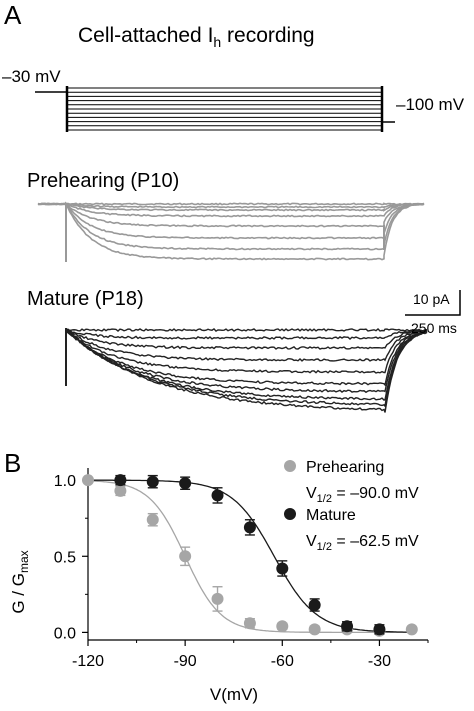  I want to click on legend-vhalf-prehearing: V1/2 = –90.0 mV, so click(362, 495).